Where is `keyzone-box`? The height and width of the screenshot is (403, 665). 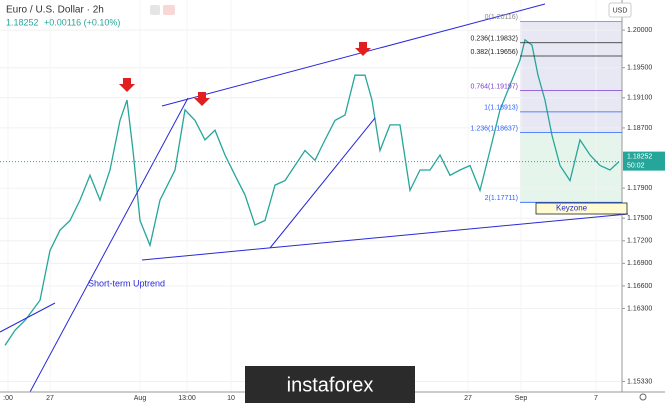
keyzone-box is located at coordinates (581, 208).